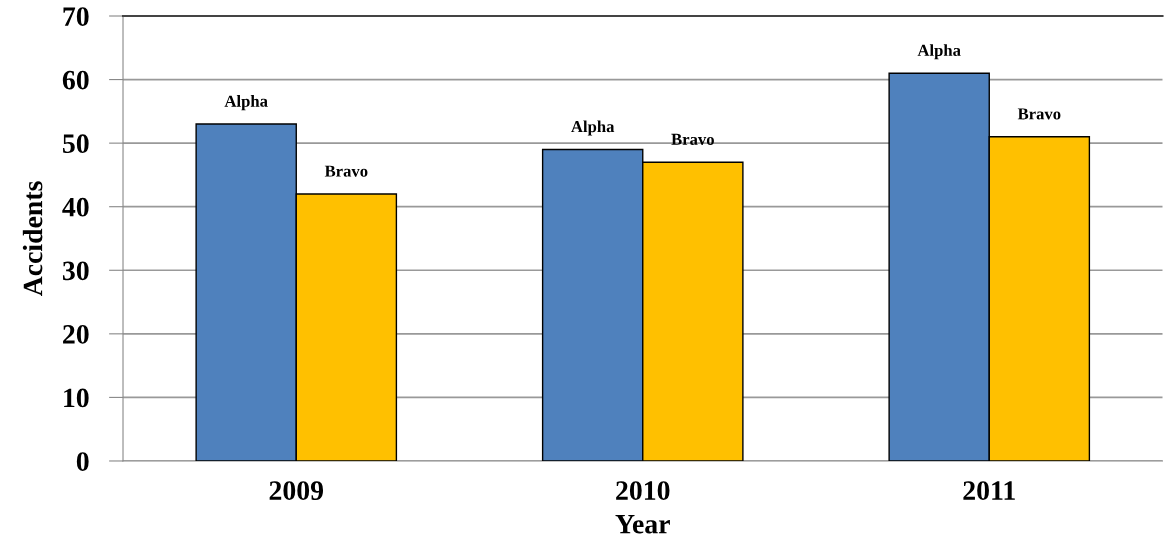 The height and width of the screenshot is (548, 1166). Describe the element at coordinates (76, 398) in the screenshot. I see `y-tick-label: 10` at that location.